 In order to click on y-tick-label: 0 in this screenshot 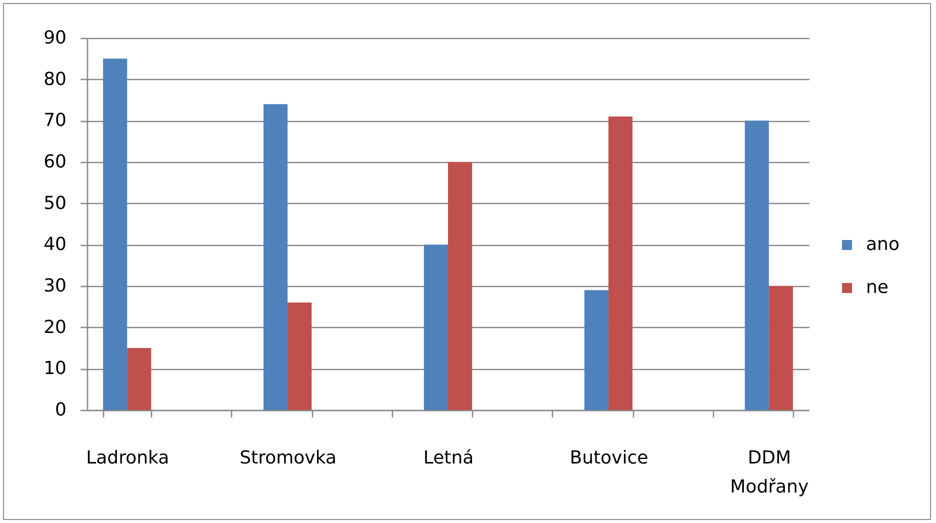, I will do `click(60, 410)`.